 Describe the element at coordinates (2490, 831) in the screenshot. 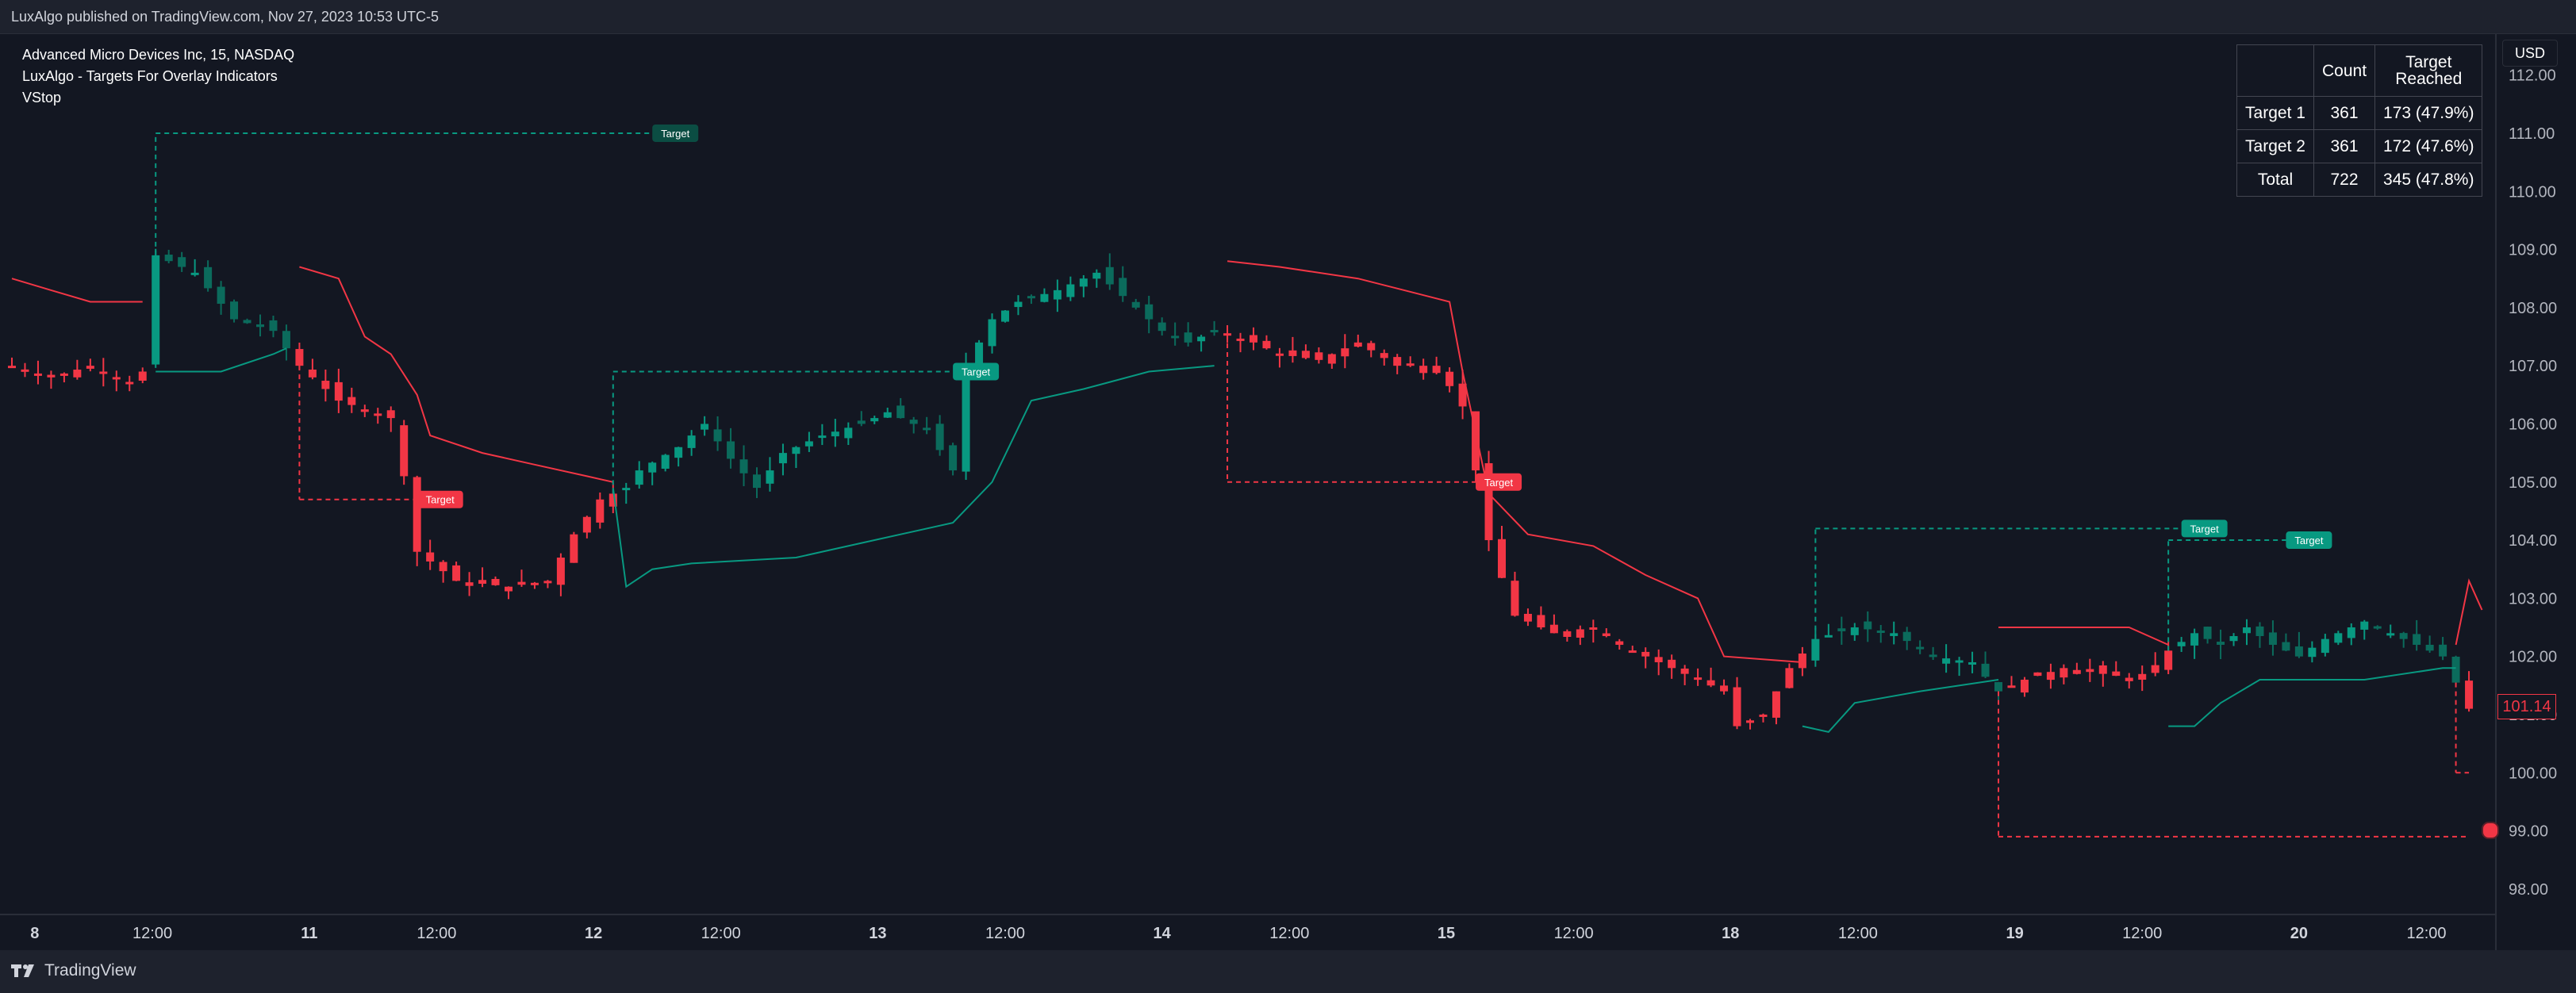

I see `target-marker-dot` at that location.